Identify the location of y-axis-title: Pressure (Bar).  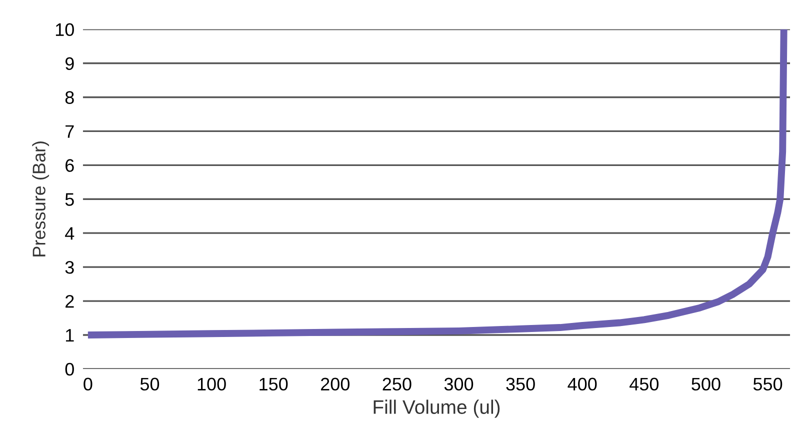
(41, 199).